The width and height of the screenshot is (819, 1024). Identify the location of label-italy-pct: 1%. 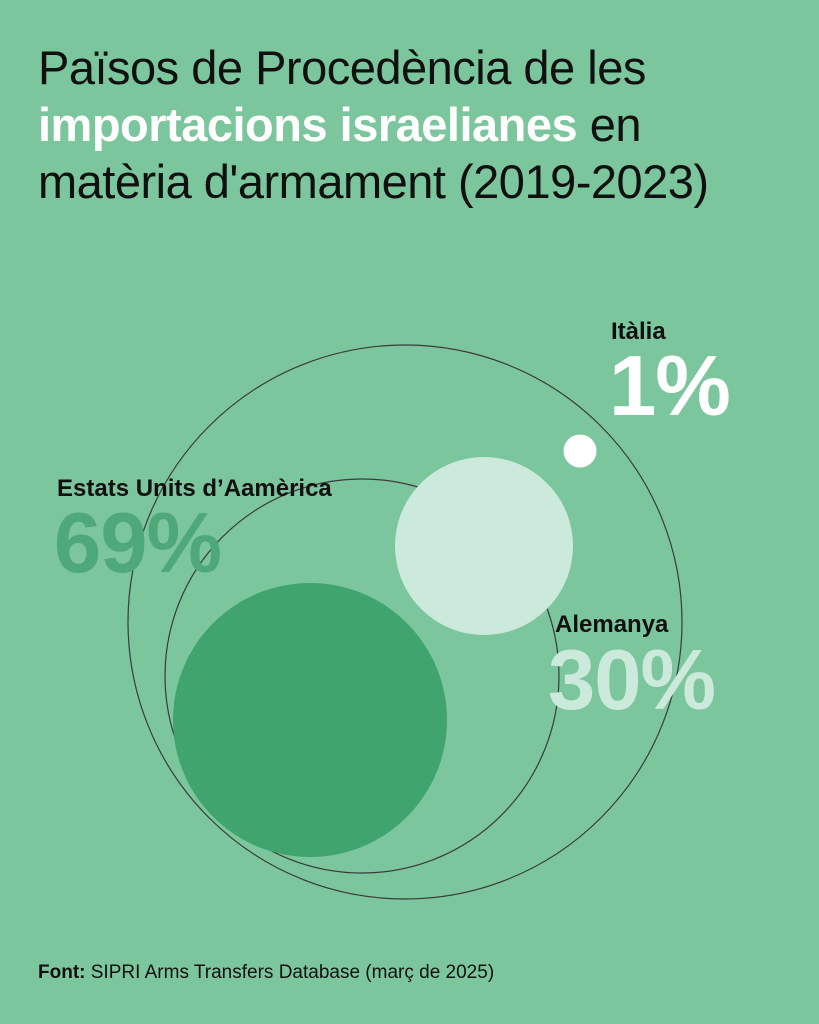
(670, 386).